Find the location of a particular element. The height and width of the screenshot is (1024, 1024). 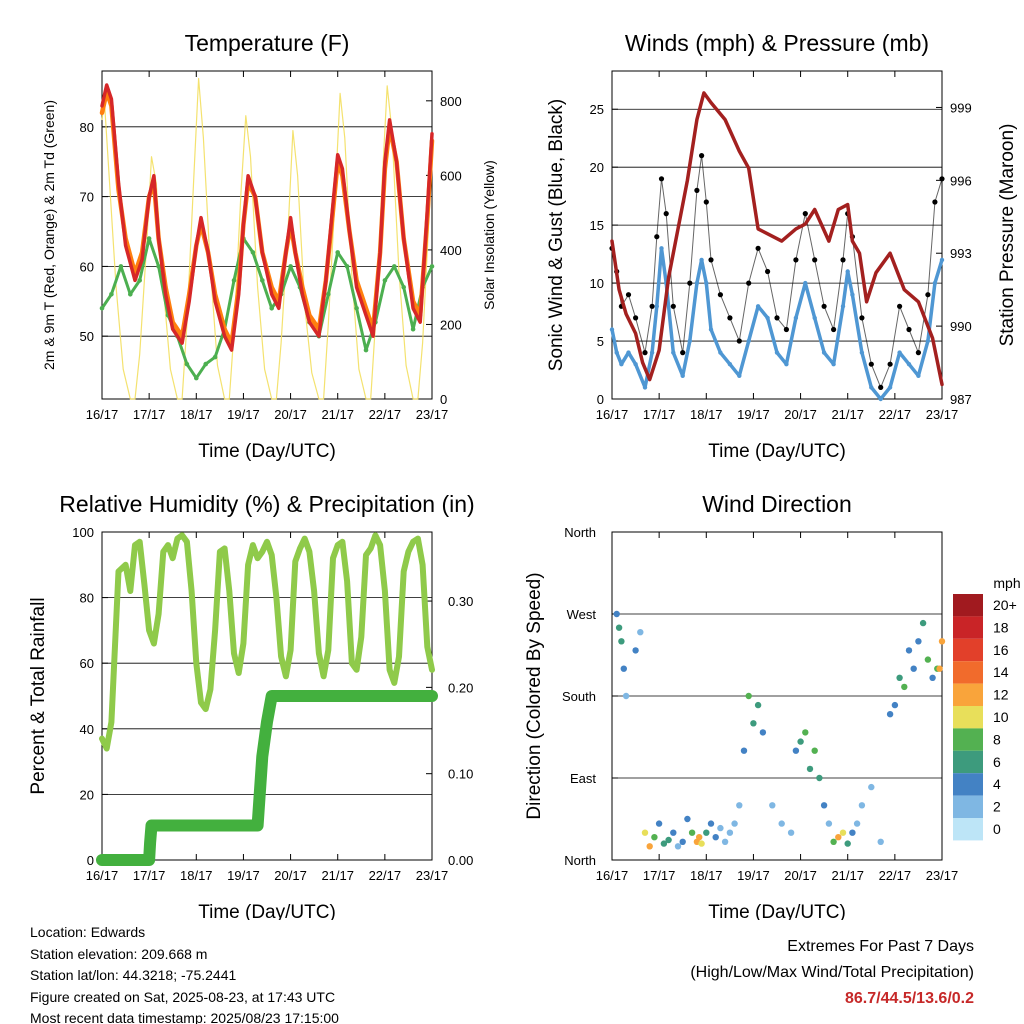

humidity-xtick-label: 20/17 is located at coordinates (290, 875).